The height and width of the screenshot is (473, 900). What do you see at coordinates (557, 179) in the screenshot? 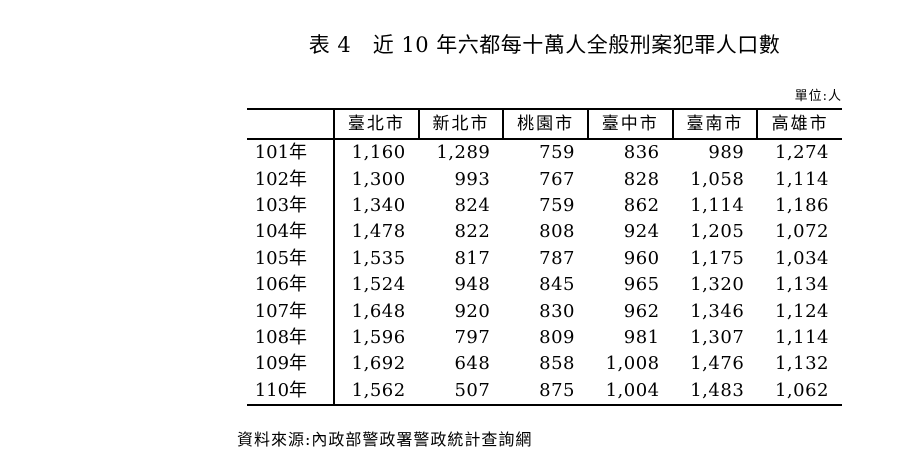
I see `value-cell: 767` at bounding box center [557, 179].